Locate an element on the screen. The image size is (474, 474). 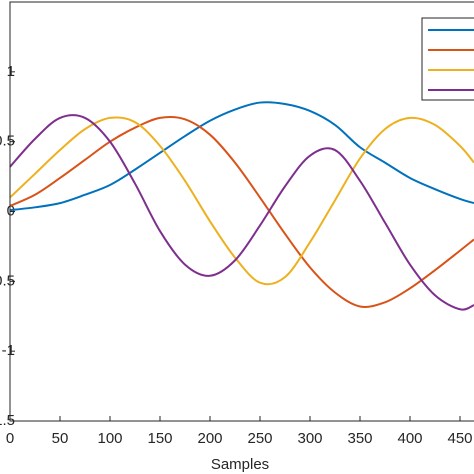
x-axis-label: Samples is located at coordinates (240, 464).